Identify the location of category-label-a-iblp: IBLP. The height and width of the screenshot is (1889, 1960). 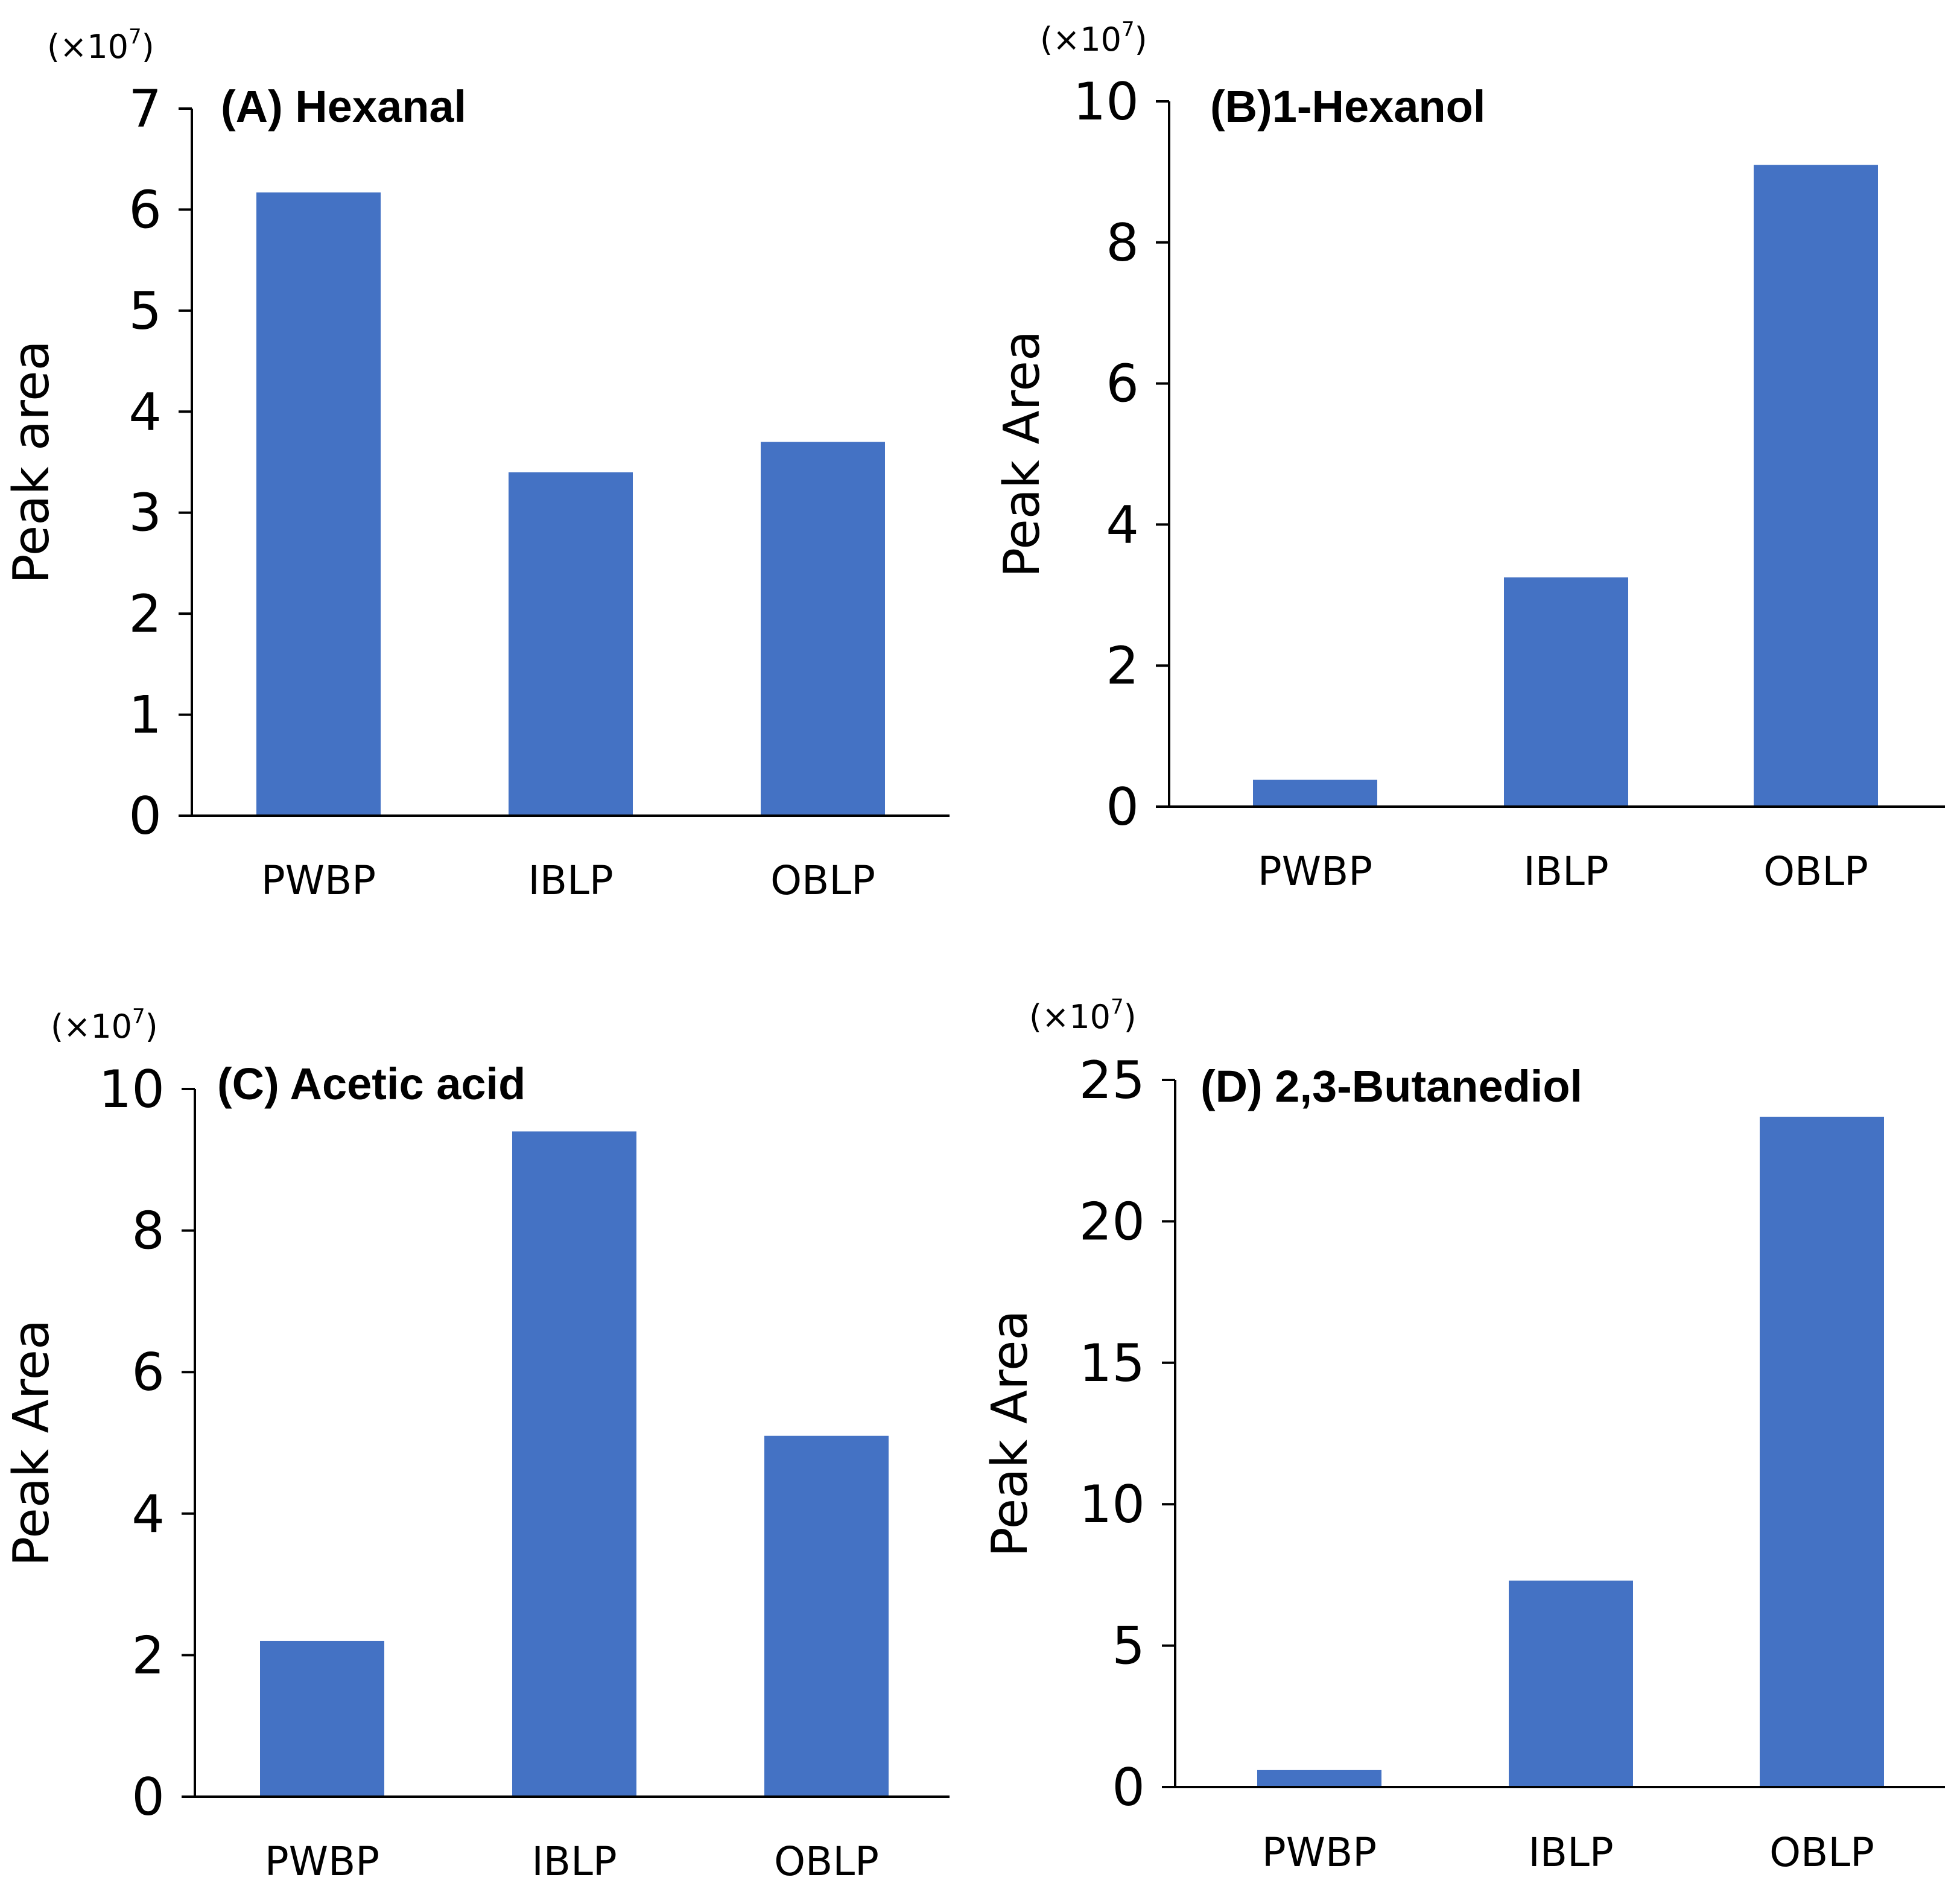
(570, 880).